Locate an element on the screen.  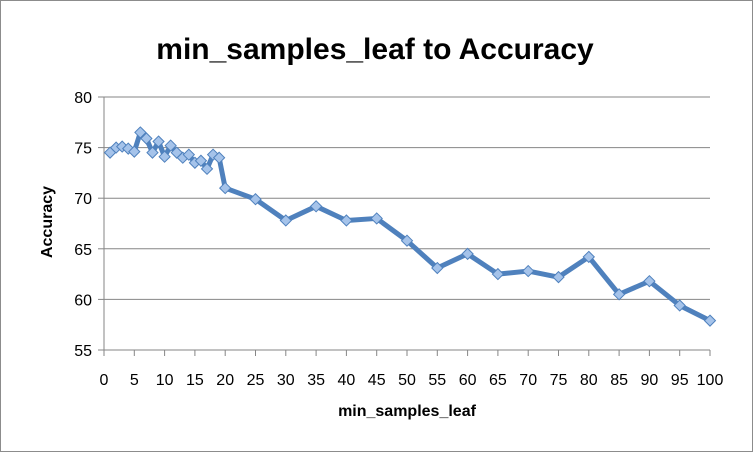
x-axis-label: min_samples_leaf is located at coordinates (407, 411).